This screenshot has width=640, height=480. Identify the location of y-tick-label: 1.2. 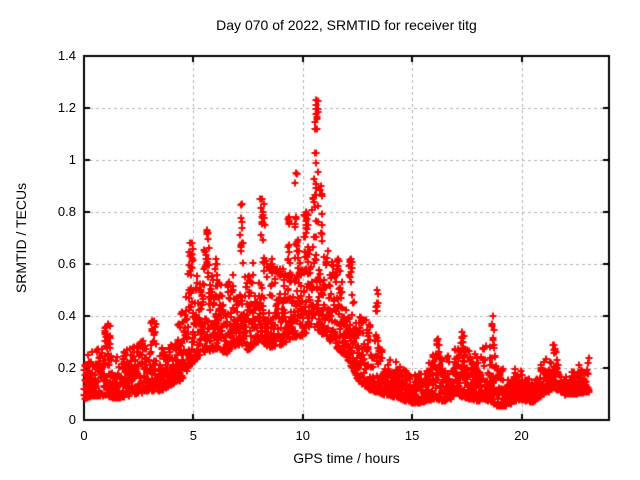
(66, 107).